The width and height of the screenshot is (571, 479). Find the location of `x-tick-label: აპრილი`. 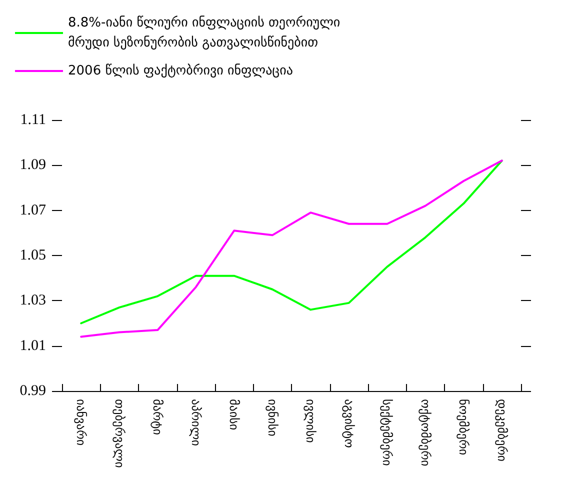

x-tick-label: აპრილი is located at coordinates (195, 422).